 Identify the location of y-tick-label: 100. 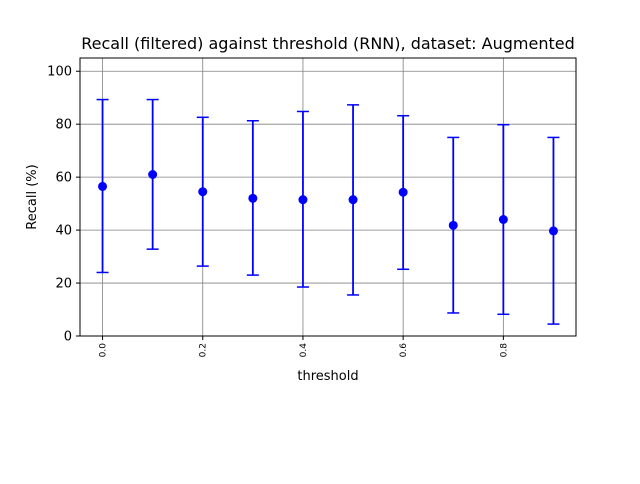
(59, 72).